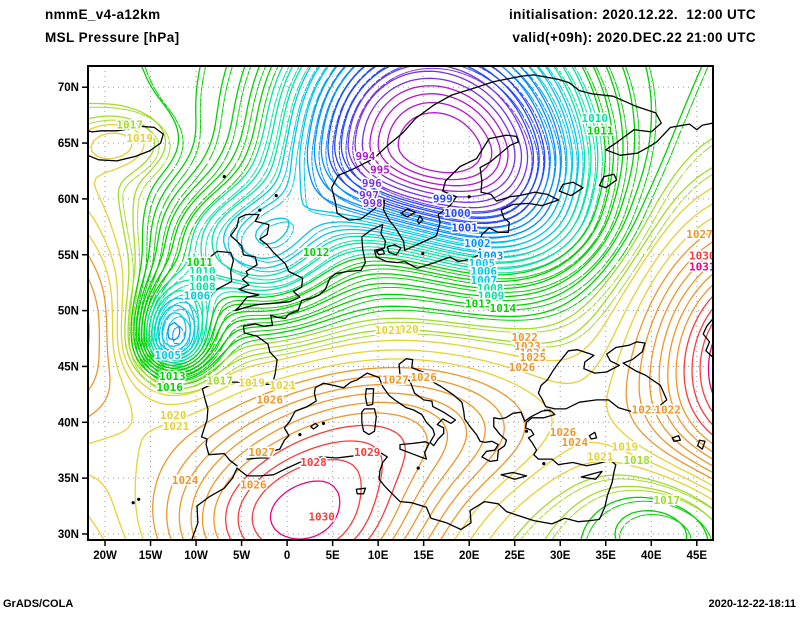 Image resolution: width=800 pixels, height=618 pixels. I want to click on x-axis-label: 5W, so click(241, 556).